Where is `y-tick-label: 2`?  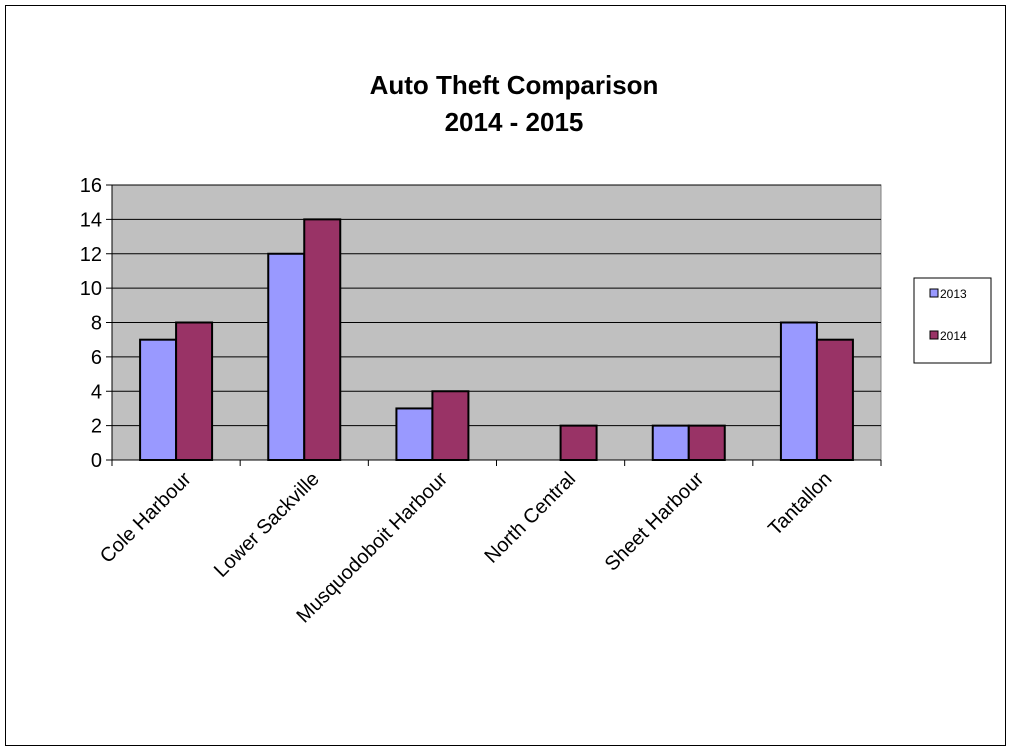 y-tick-label: 2 is located at coordinates (96, 427).